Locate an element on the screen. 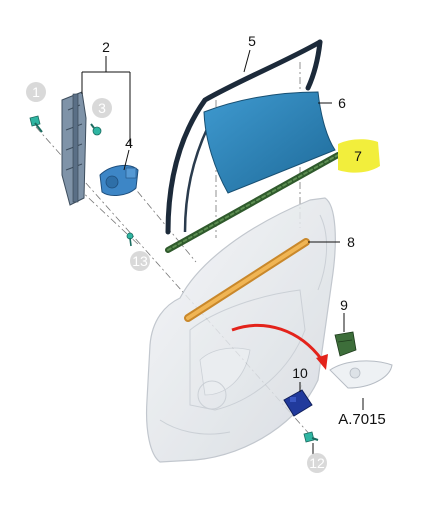 The height and width of the screenshot is (505, 429). callout-9: 9 is located at coordinates (344, 305).